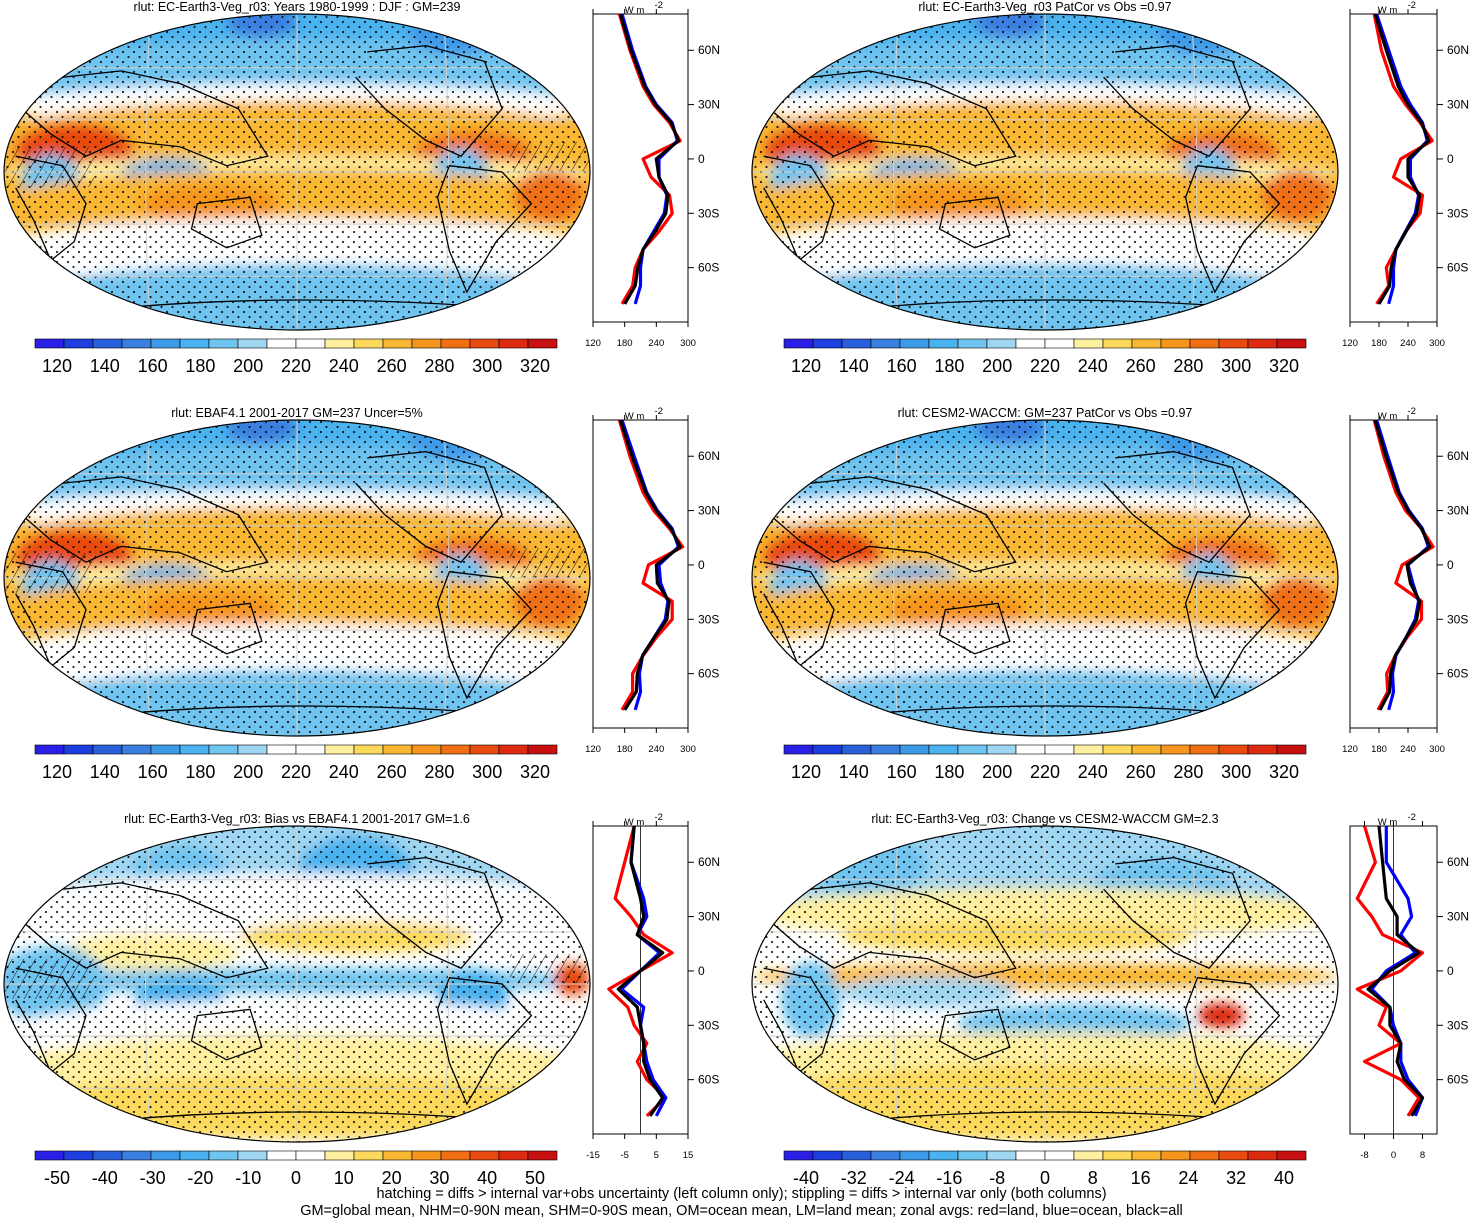  What do you see at coordinates (1412, 817) in the screenshot?
I see `zonal-unit-sup: -2` at bounding box center [1412, 817].